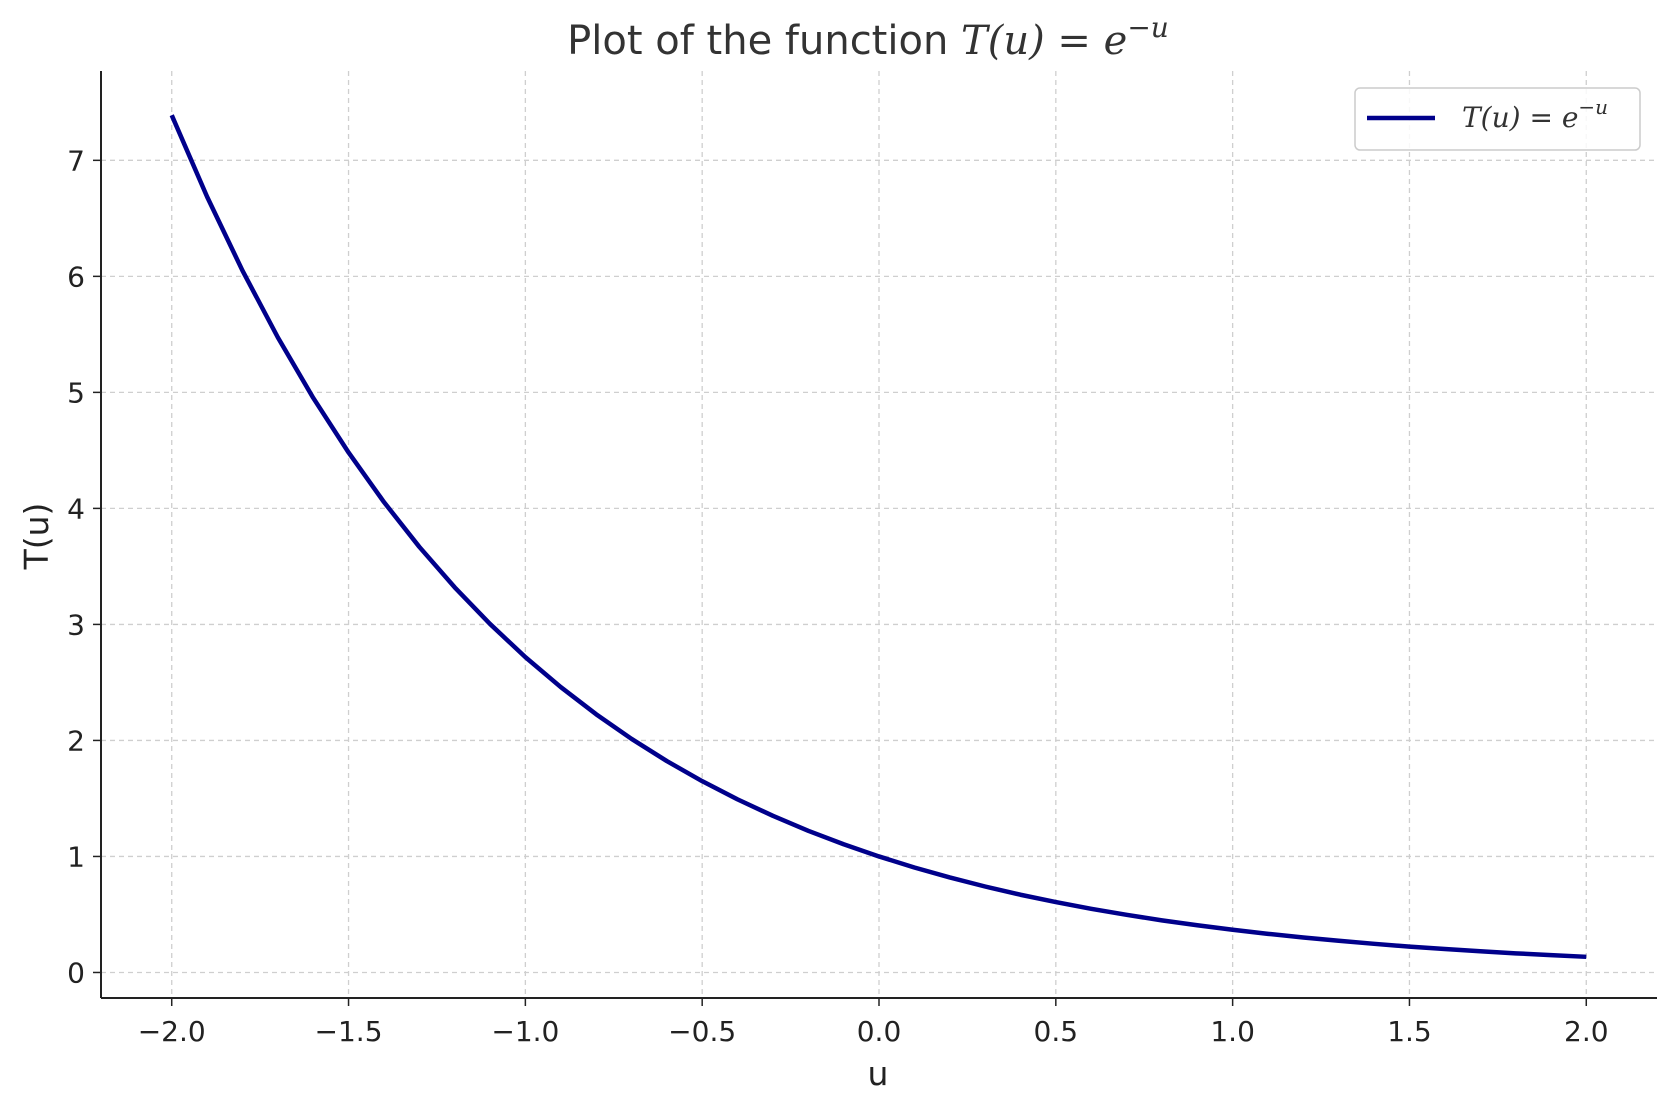 The width and height of the screenshot is (1670, 1107). Describe the element at coordinates (76, 624) in the screenshot. I see `y-tick-label: 3` at that location.